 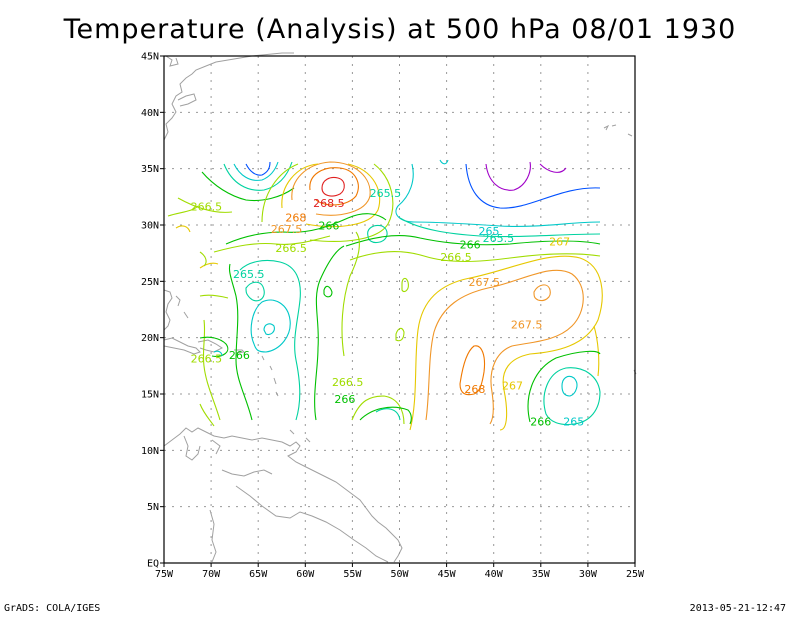 What do you see at coordinates (150, 395) in the screenshot?
I see `lat-tick-label: 15N` at bounding box center [150, 395].